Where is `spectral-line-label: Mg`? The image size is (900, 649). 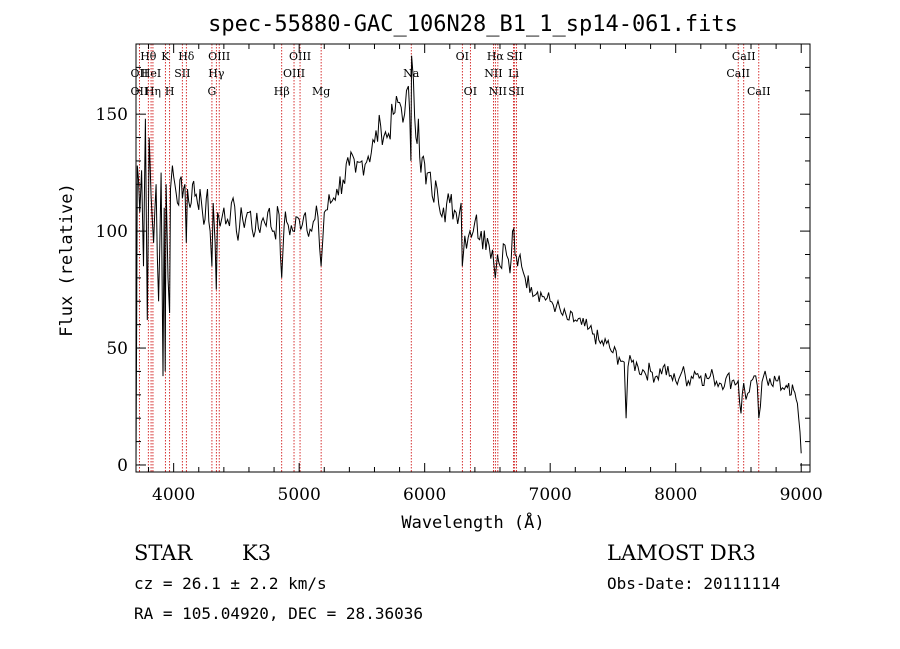
spectral-line-label: Mg is located at coordinates (321, 91).